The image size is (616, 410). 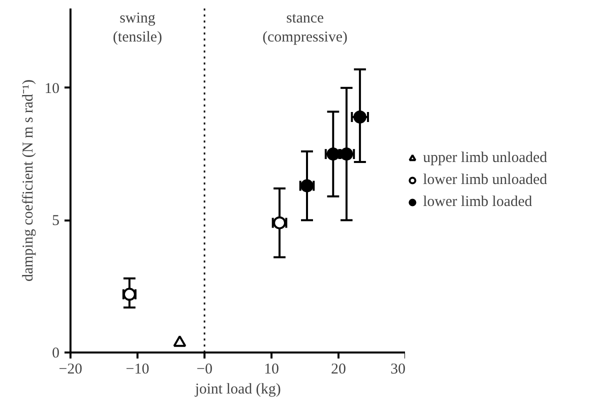 What do you see at coordinates (398, 370) in the screenshot?
I see `x-tick-label: 30` at bounding box center [398, 370].